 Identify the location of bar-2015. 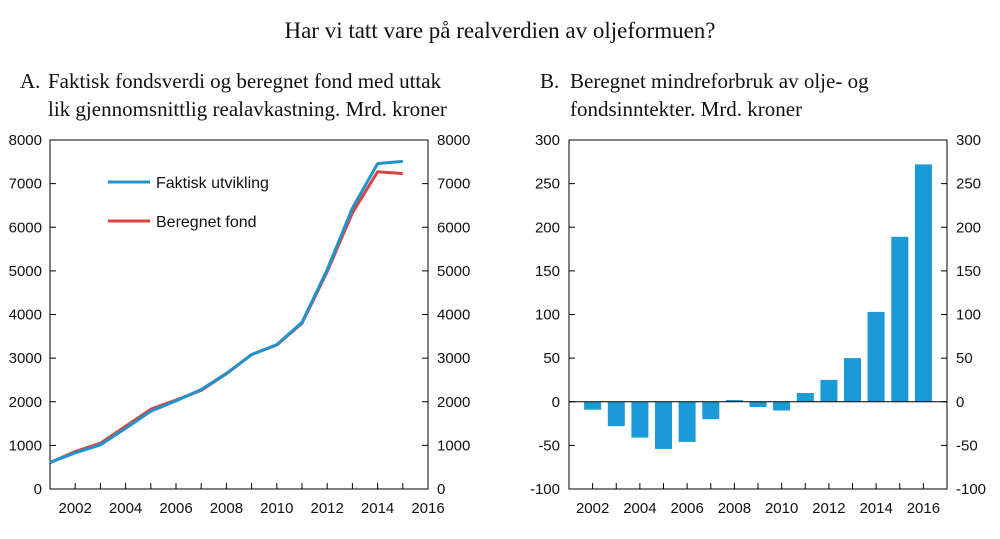
(900, 319).